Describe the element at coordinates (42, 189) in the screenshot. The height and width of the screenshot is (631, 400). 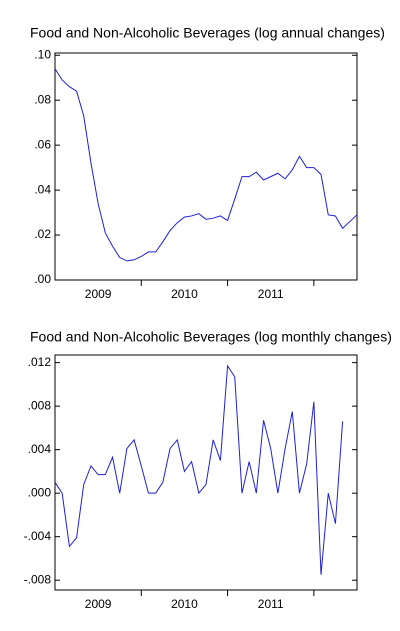
I see `y-tick-label: .04` at that location.